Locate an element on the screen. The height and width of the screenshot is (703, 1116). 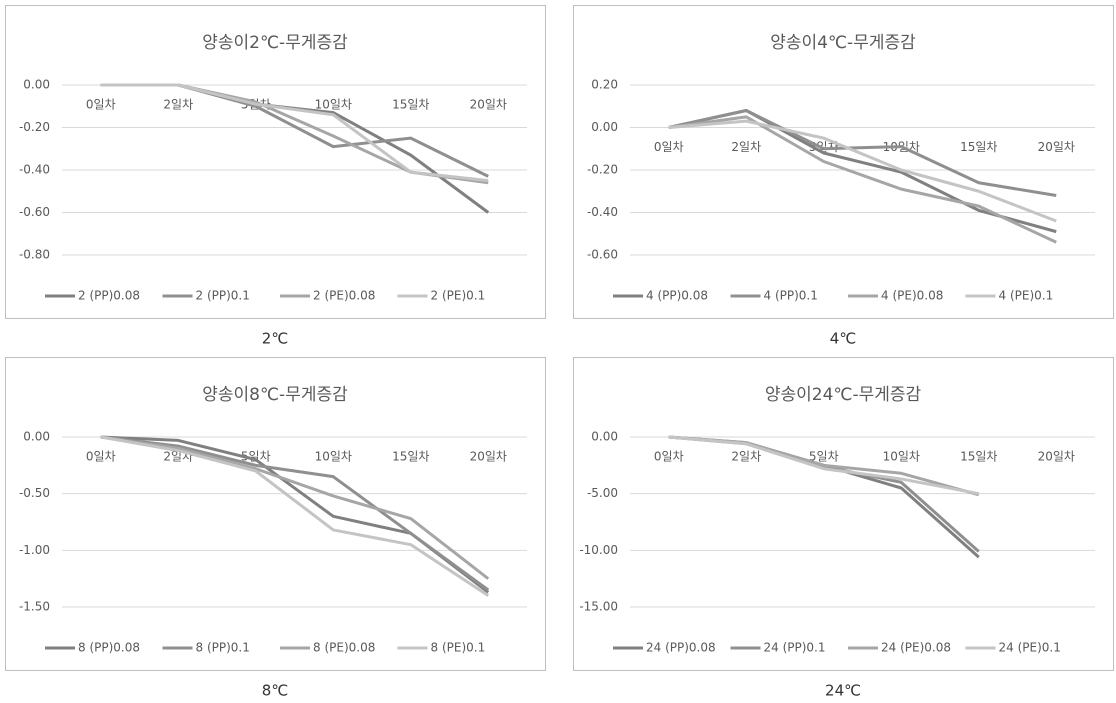
legend-label: 2 (PE)0.08 is located at coordinates (344, 296).